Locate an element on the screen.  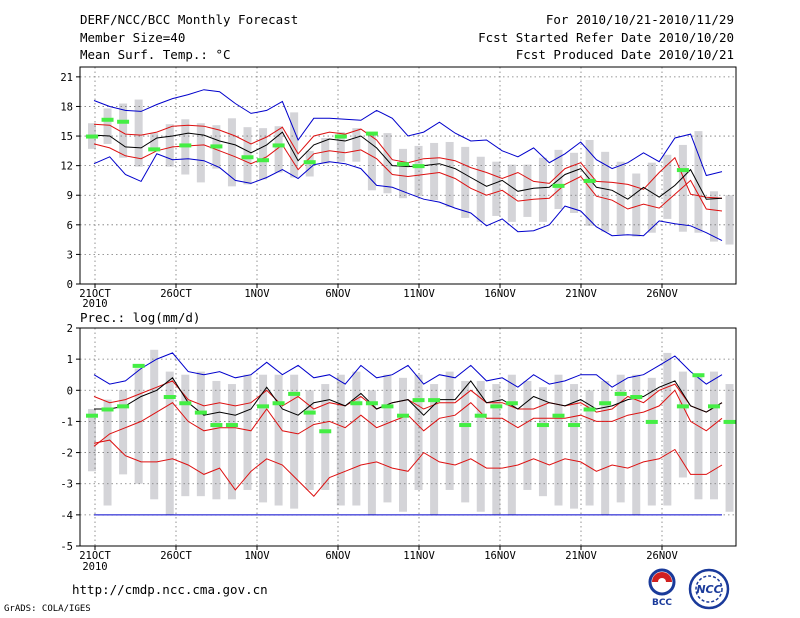
min-line is located at coordinates (408, 197).